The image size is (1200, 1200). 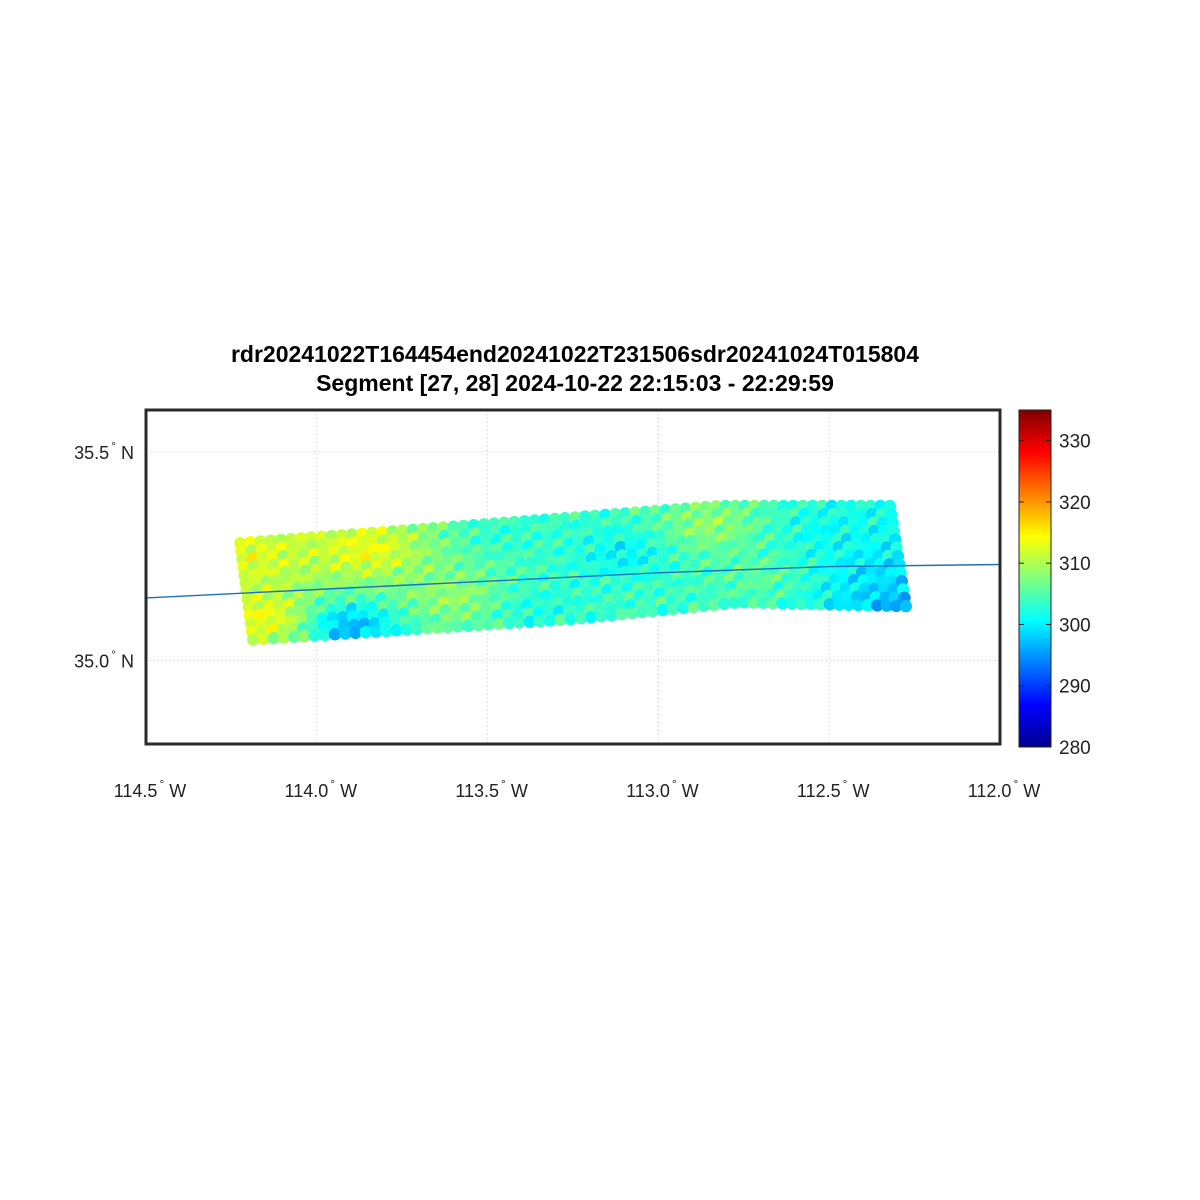 I want to click on swath-footprints, so click(x=573, y=572).